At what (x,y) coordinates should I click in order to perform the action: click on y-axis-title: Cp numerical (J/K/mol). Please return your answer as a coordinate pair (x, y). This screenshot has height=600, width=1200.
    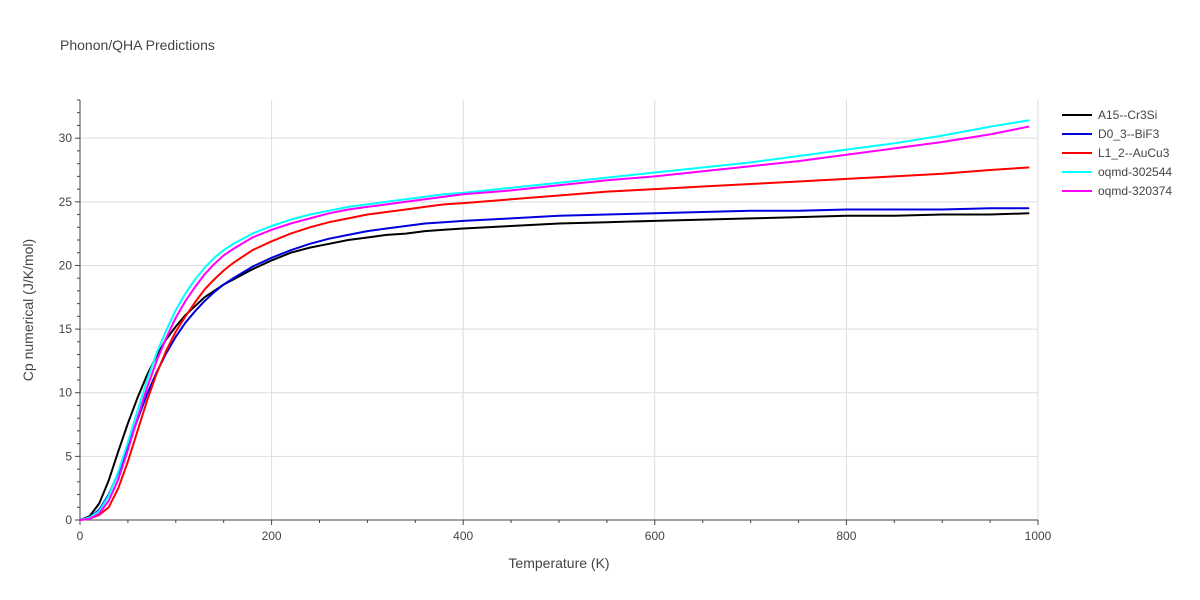
    Looking at the image, I should click on (28, 310).